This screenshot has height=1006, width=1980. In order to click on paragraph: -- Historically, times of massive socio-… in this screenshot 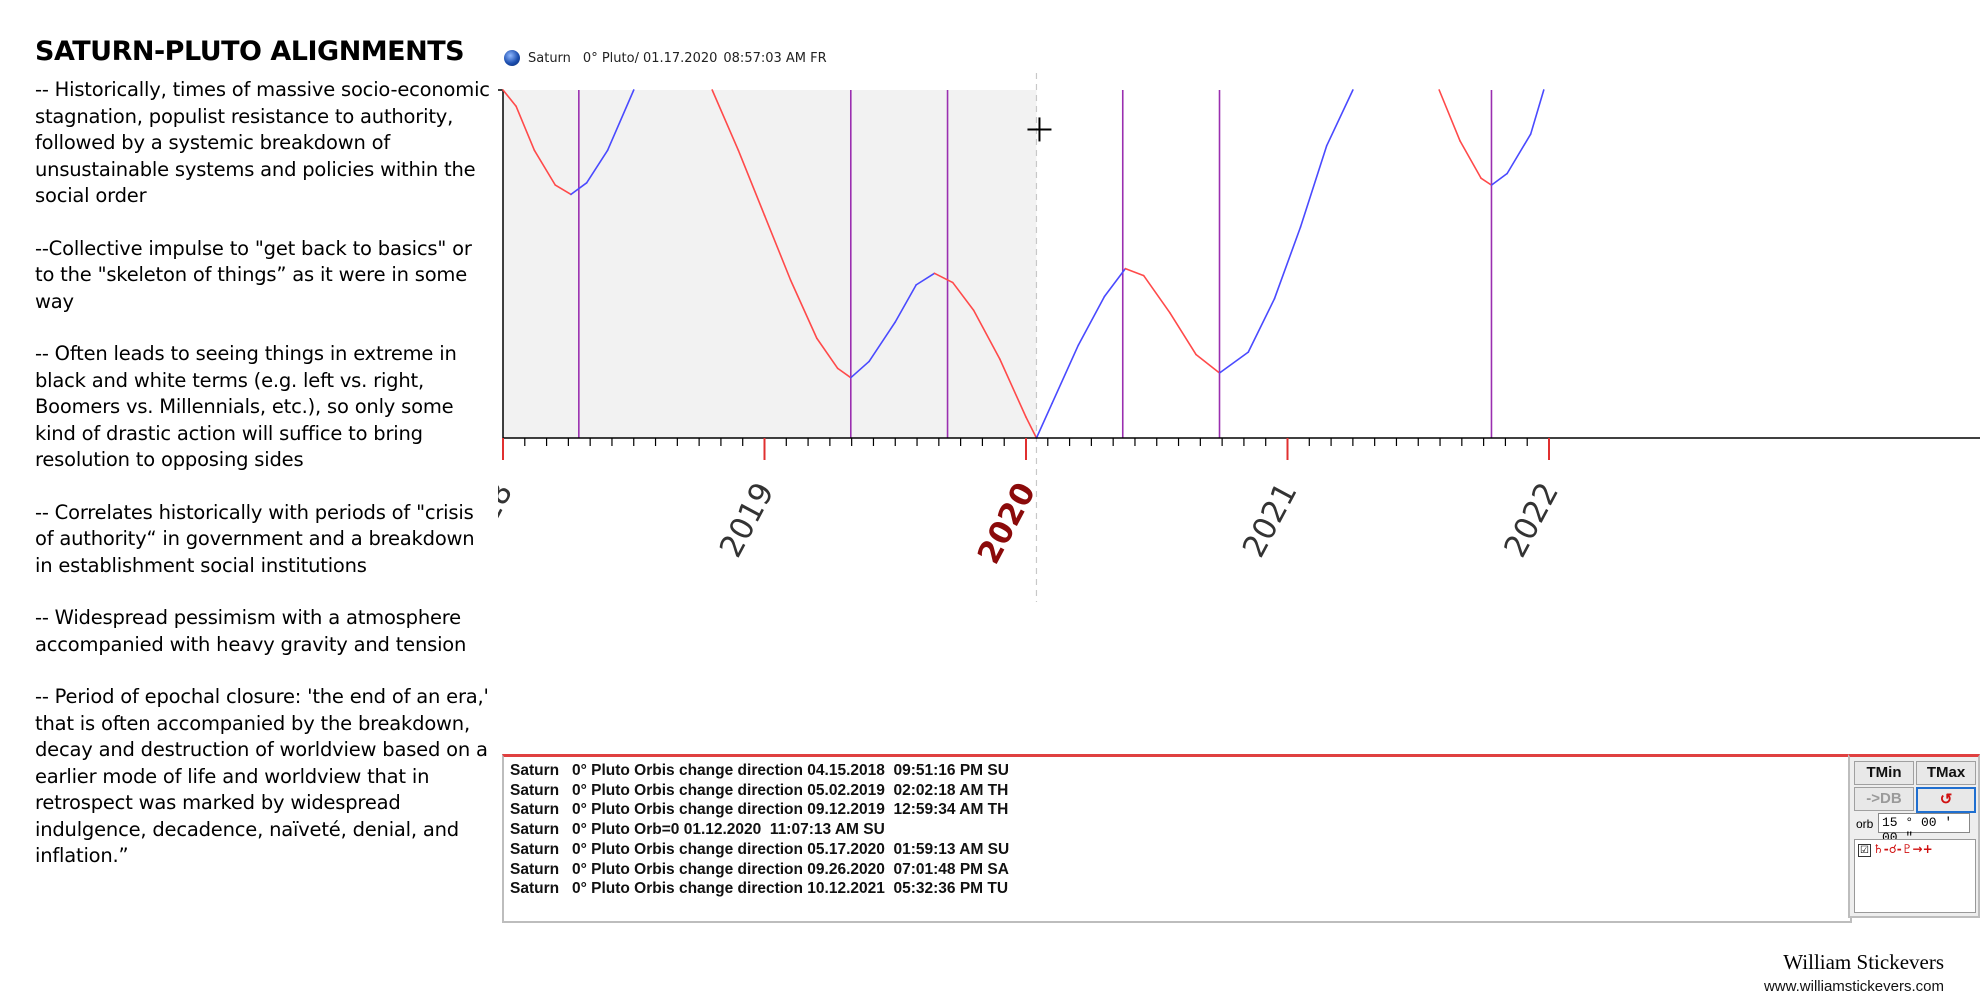, I will do `click(262, 142)`.